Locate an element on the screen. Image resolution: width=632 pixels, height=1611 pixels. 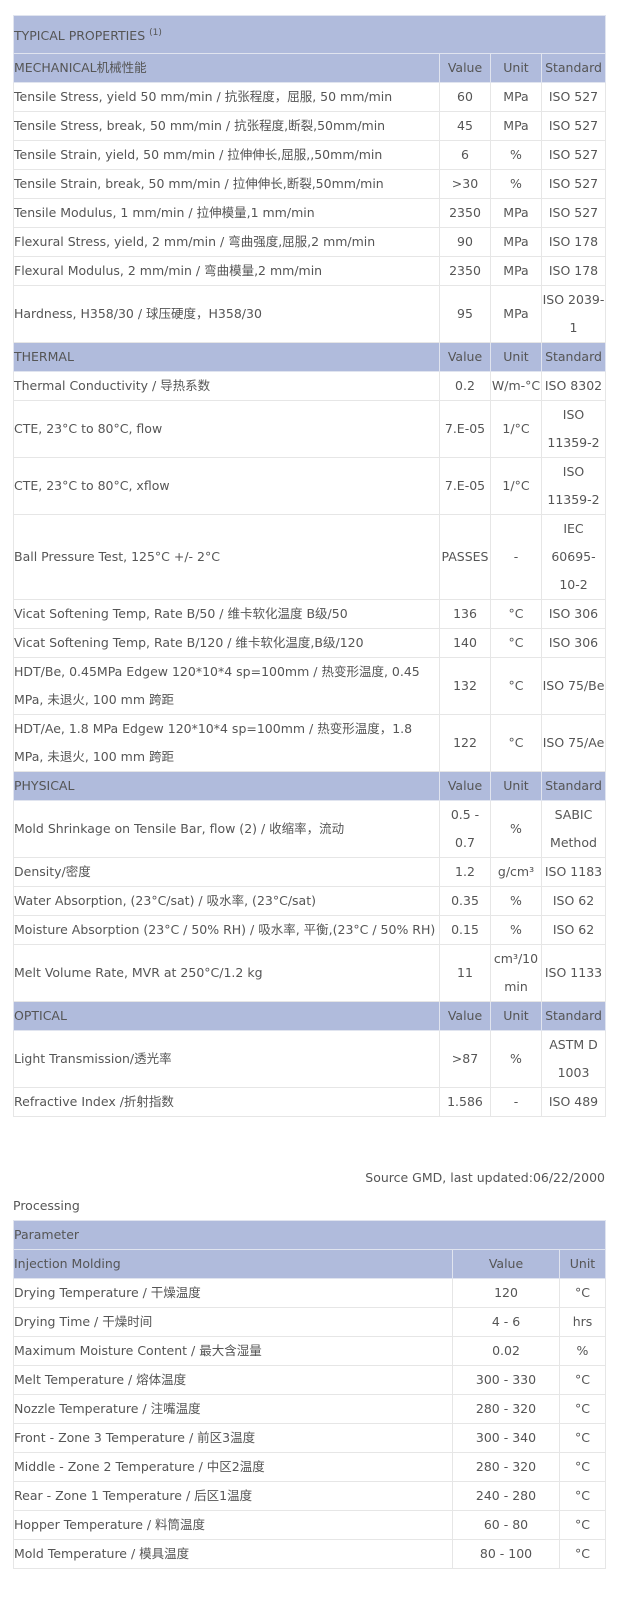
parameter-value: 60 - 80 is located at coordinates (506, 1525).